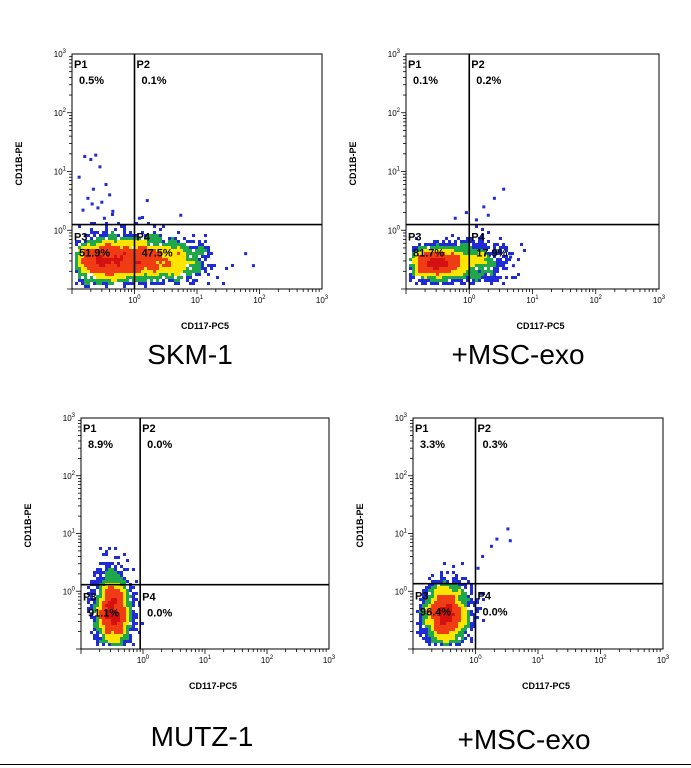 Image resolution: width=691 pixels, height=768 pixels. I want to click on y-tick-label: 10¹, so click(69, 534).